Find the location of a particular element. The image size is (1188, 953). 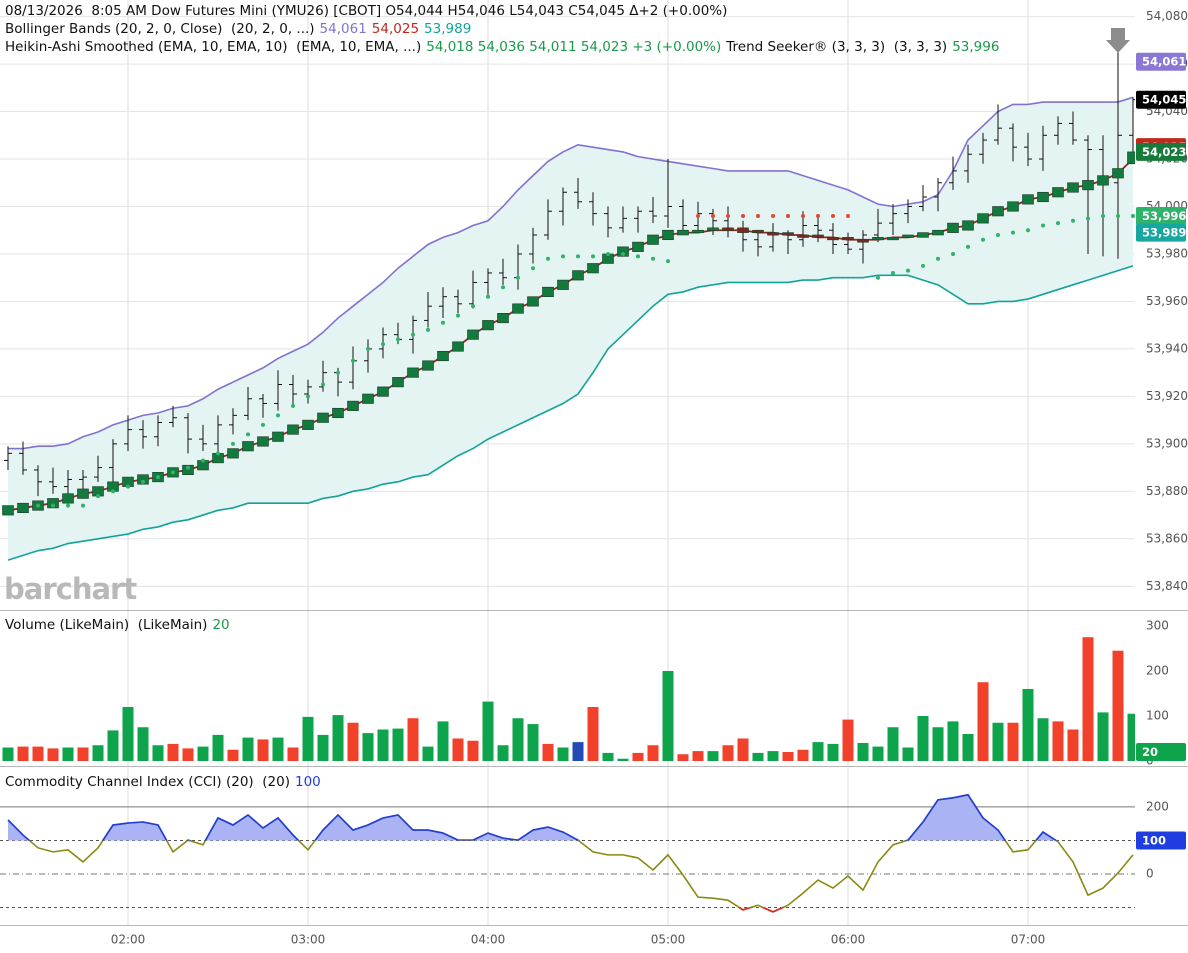

x-tick-label: 02:00 is located at coordinates (128, 940).